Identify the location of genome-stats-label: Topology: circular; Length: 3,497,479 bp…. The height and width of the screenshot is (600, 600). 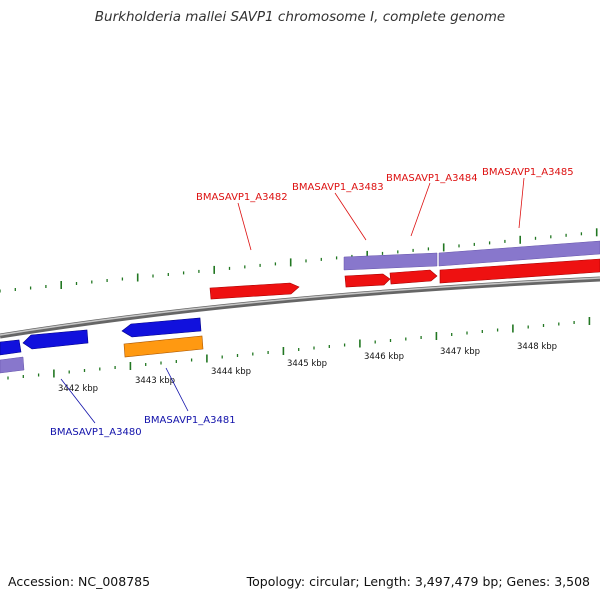
(418, 581).